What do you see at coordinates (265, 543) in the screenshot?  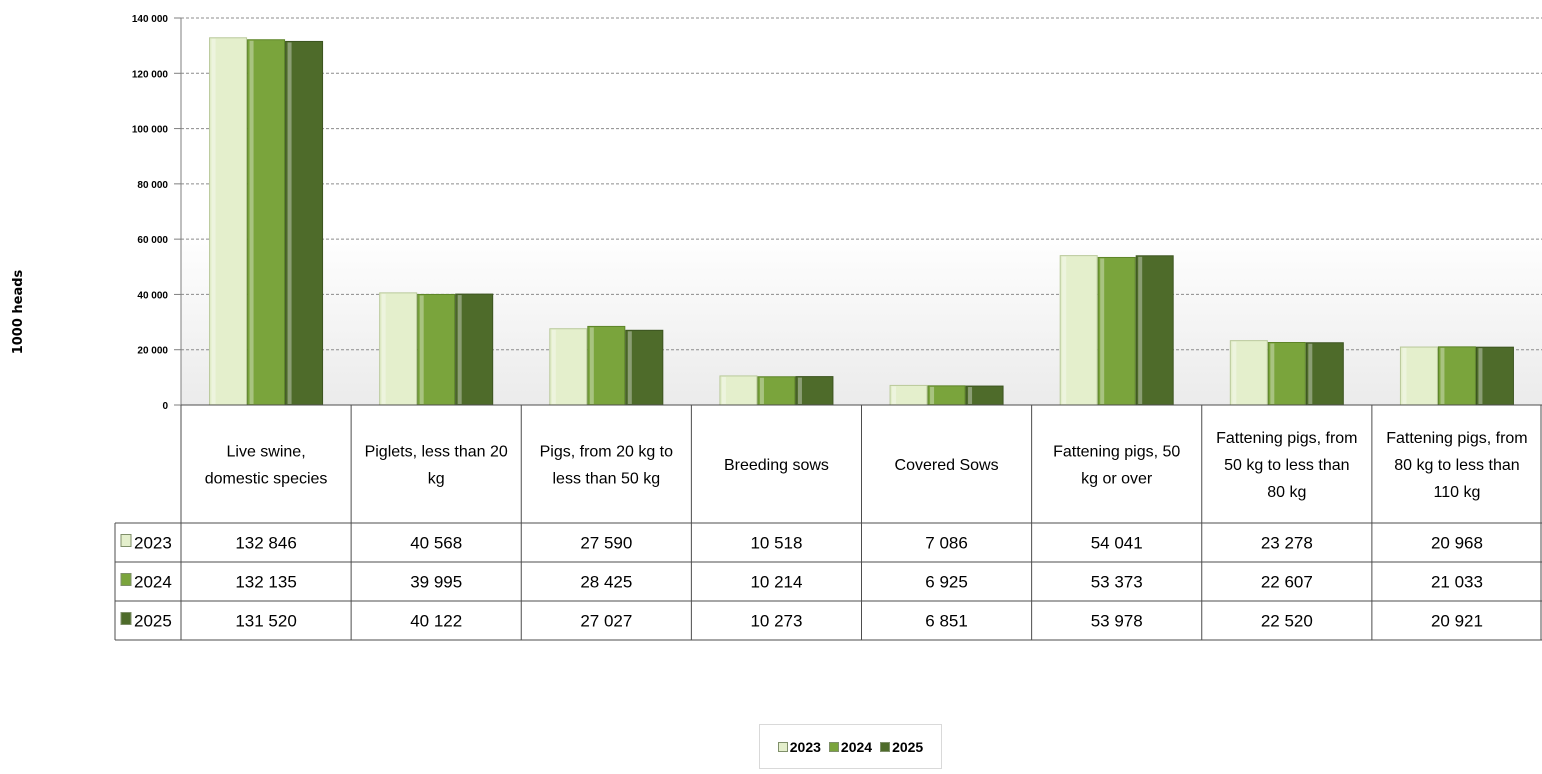 I see `table-cell-2023-0: 132 846` at bounding box center [265, 543].